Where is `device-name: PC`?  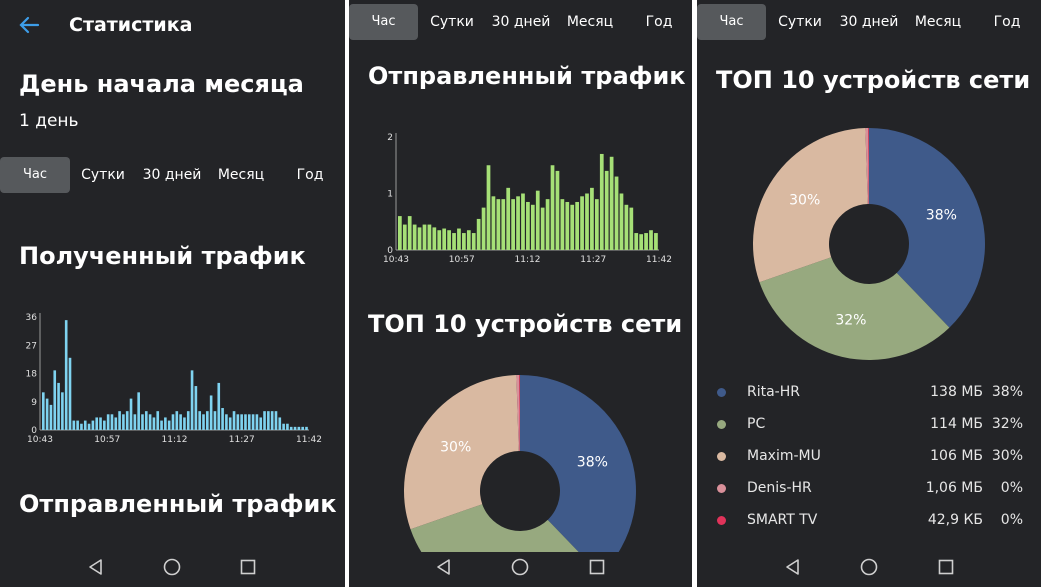 device-name: PC is located at coordinates (756, 424).